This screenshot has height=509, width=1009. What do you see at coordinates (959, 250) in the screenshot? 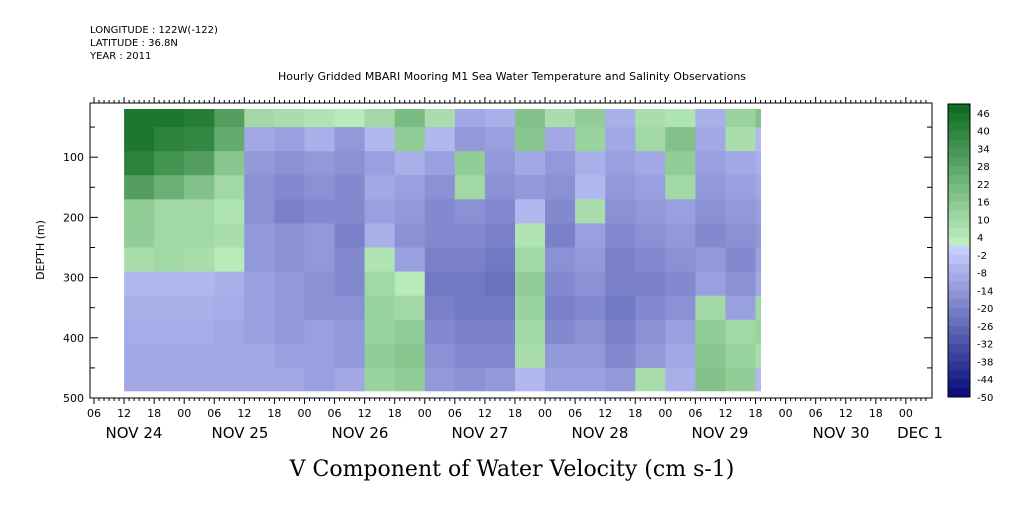
I see `colorbar-frame` at bounding box center [959, 250].